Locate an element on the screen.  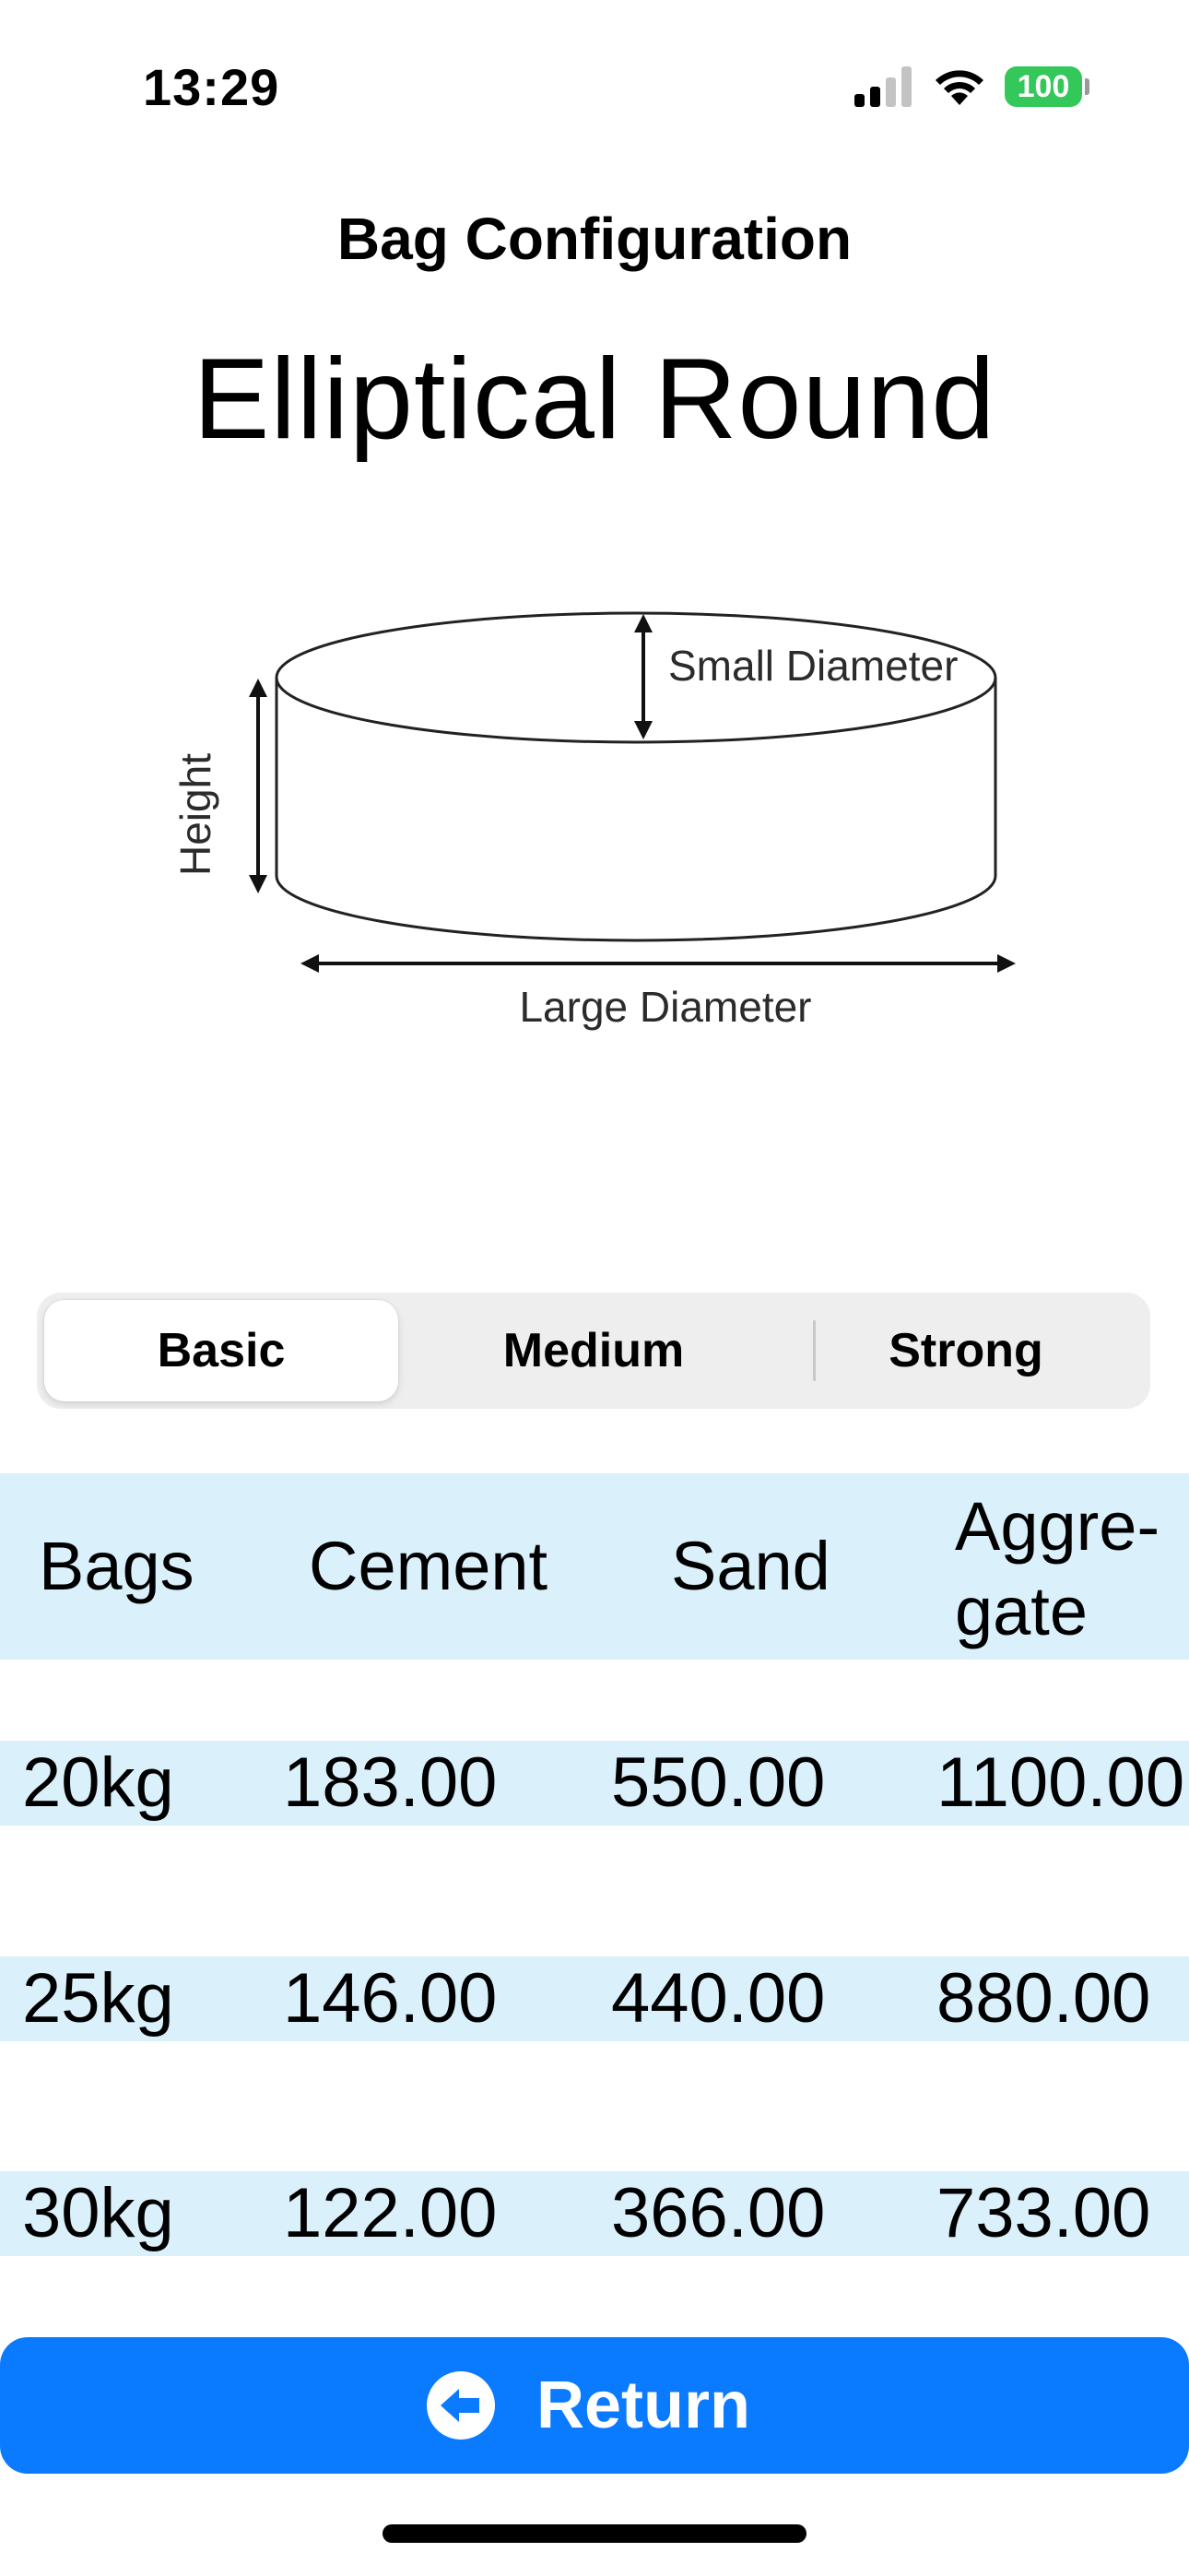
cell-cement: 122.00 is located at coordinates (390, 2213).